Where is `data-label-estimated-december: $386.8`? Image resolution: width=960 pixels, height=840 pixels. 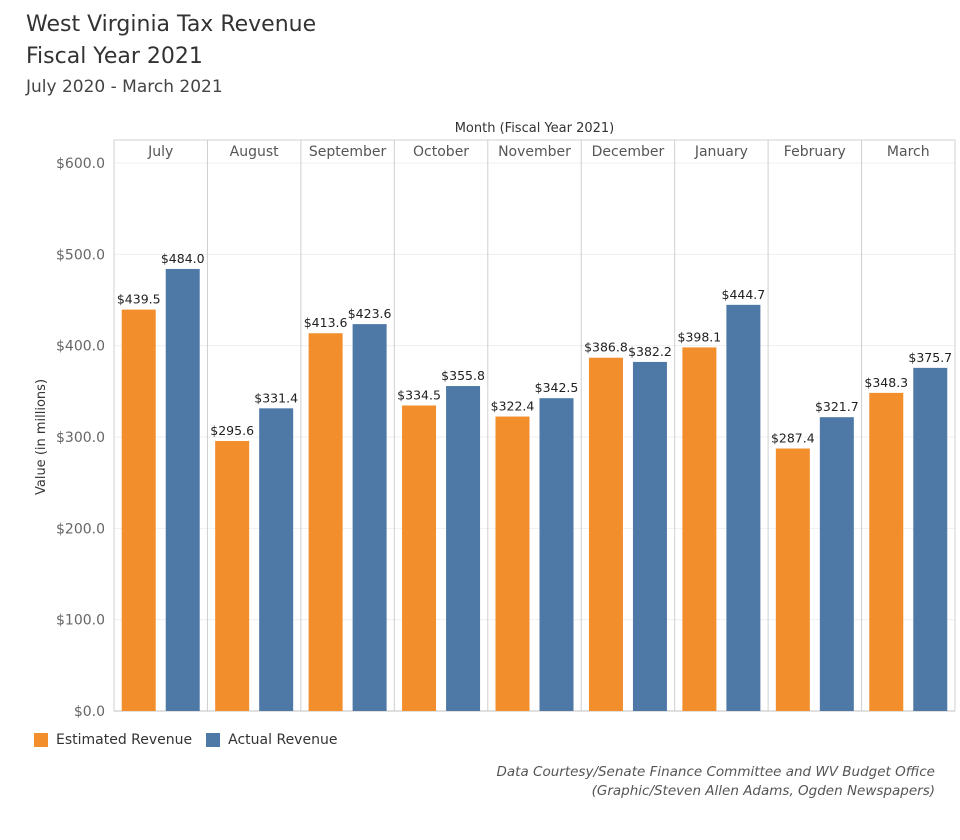 data-label-estimated-december: $386.8 is located at coordinates (606, 347).